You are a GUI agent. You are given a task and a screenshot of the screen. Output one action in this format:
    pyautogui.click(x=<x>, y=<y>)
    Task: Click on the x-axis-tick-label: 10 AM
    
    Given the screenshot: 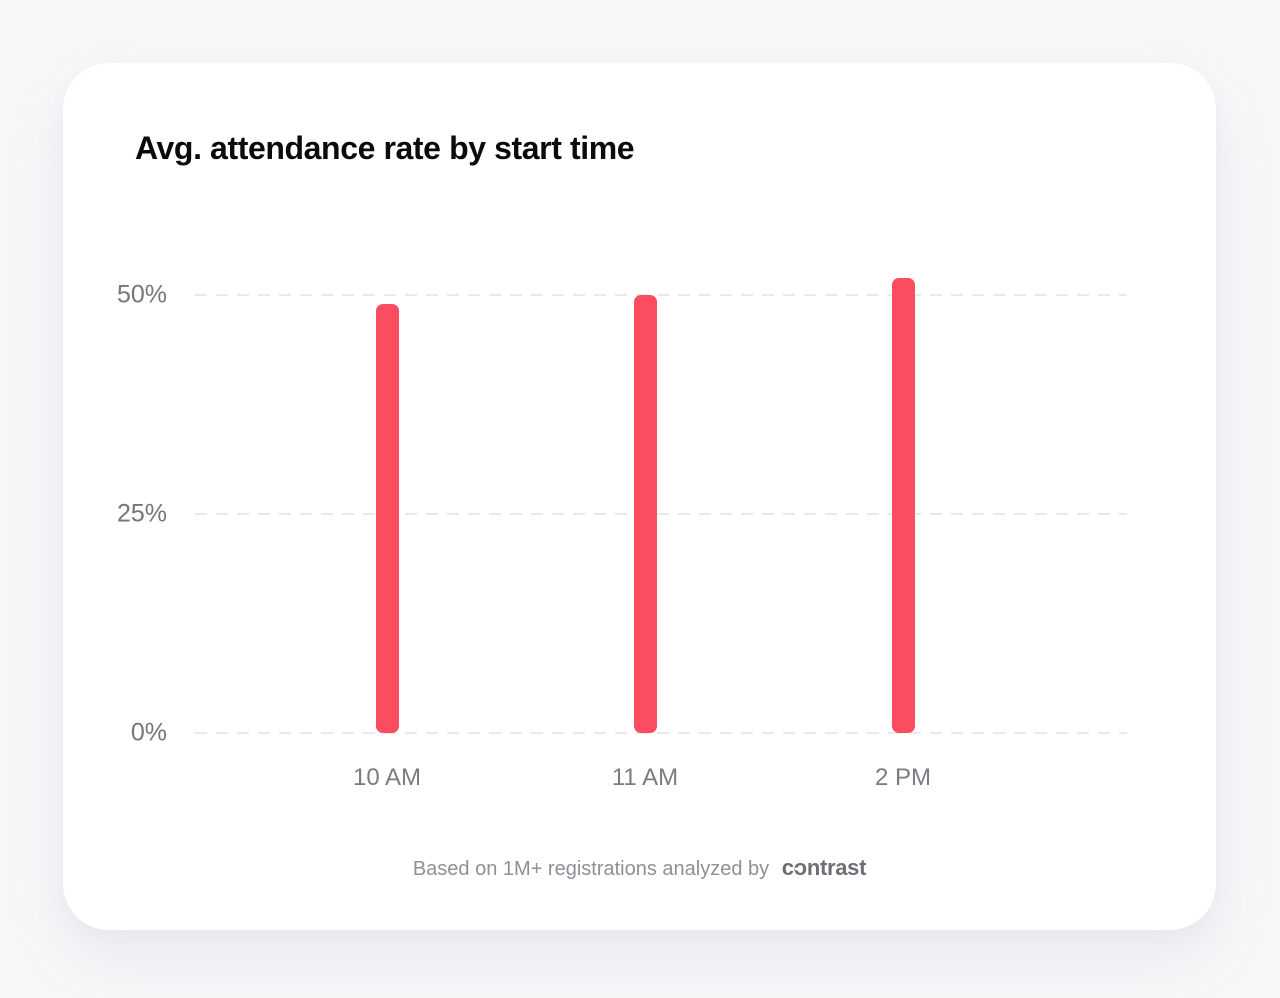 What is the action you would take?
    pyautogui.click(x=387, y=777)
    